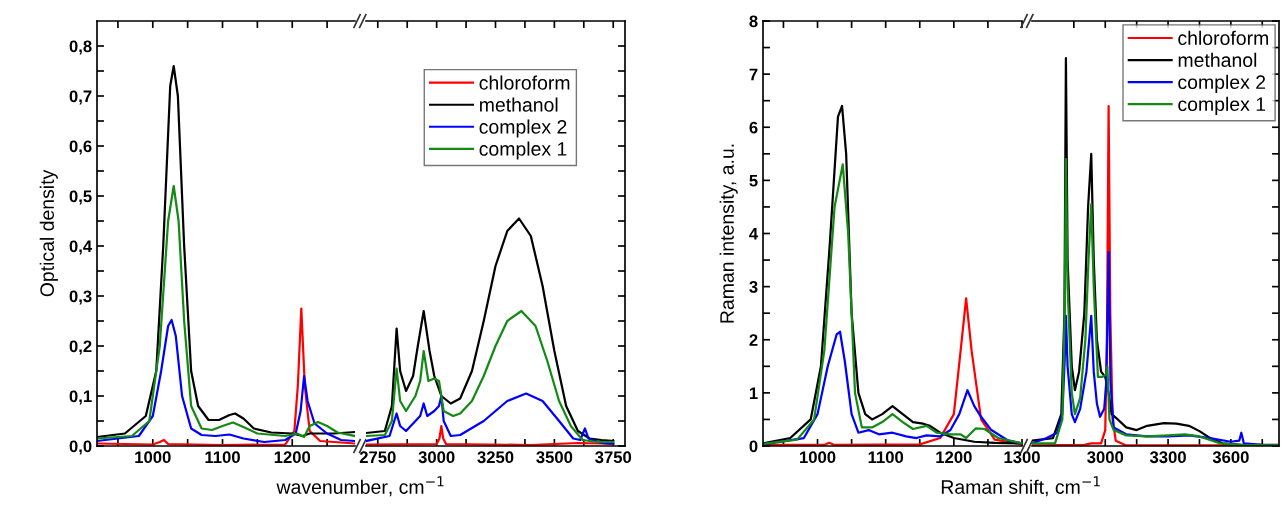 This screenshot has height=517, width=1281. What do you see at coordinates (80, 197) in the screenshot?
I see `y-tick-label: 0,5` at bounding box center [80, 197].